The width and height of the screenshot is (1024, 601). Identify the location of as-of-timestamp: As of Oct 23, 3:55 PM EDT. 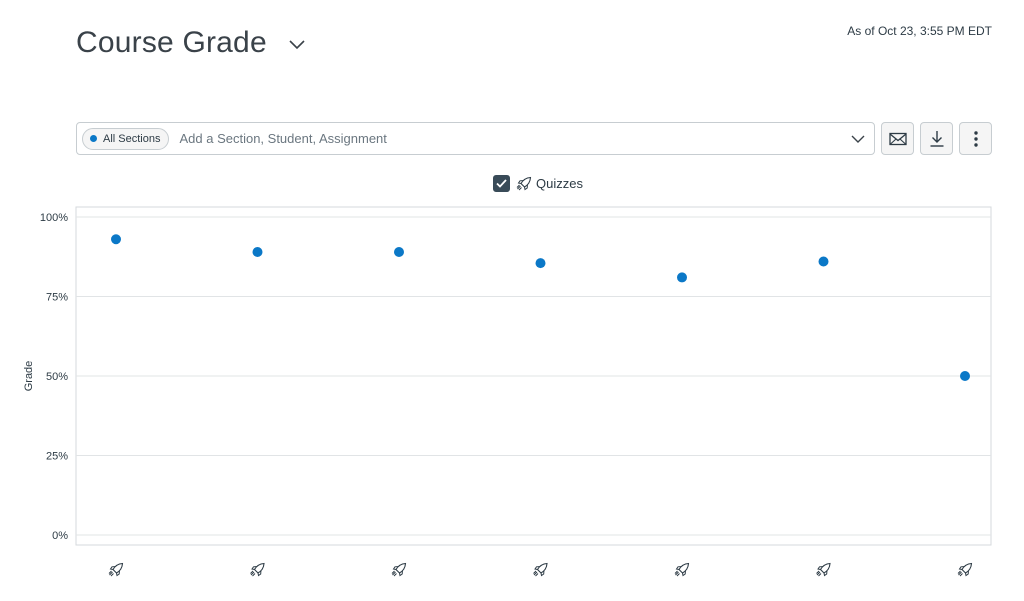
(919, 31).